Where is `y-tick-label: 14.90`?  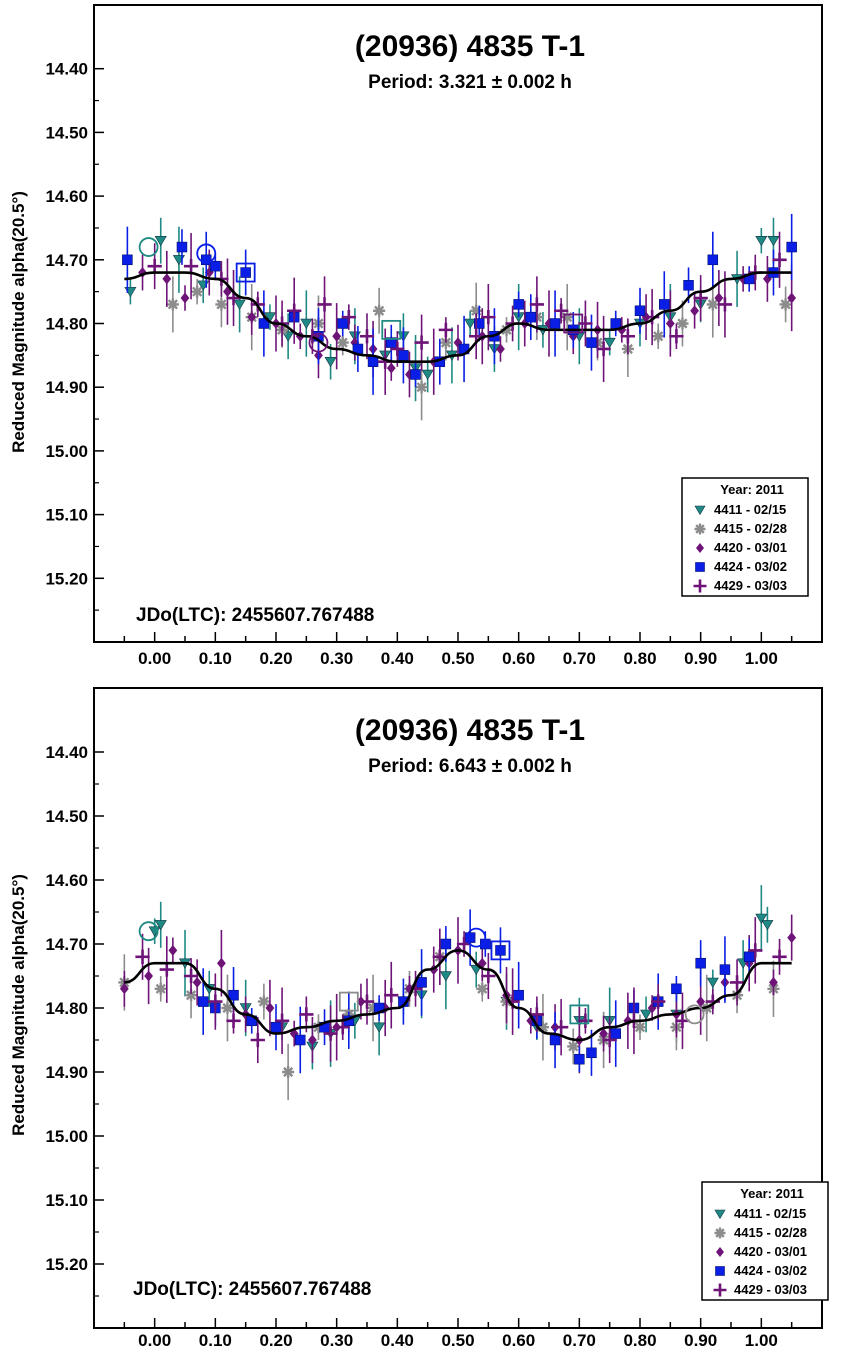
y-tick-label: 14.90 is located at coordinates (66, 1072).